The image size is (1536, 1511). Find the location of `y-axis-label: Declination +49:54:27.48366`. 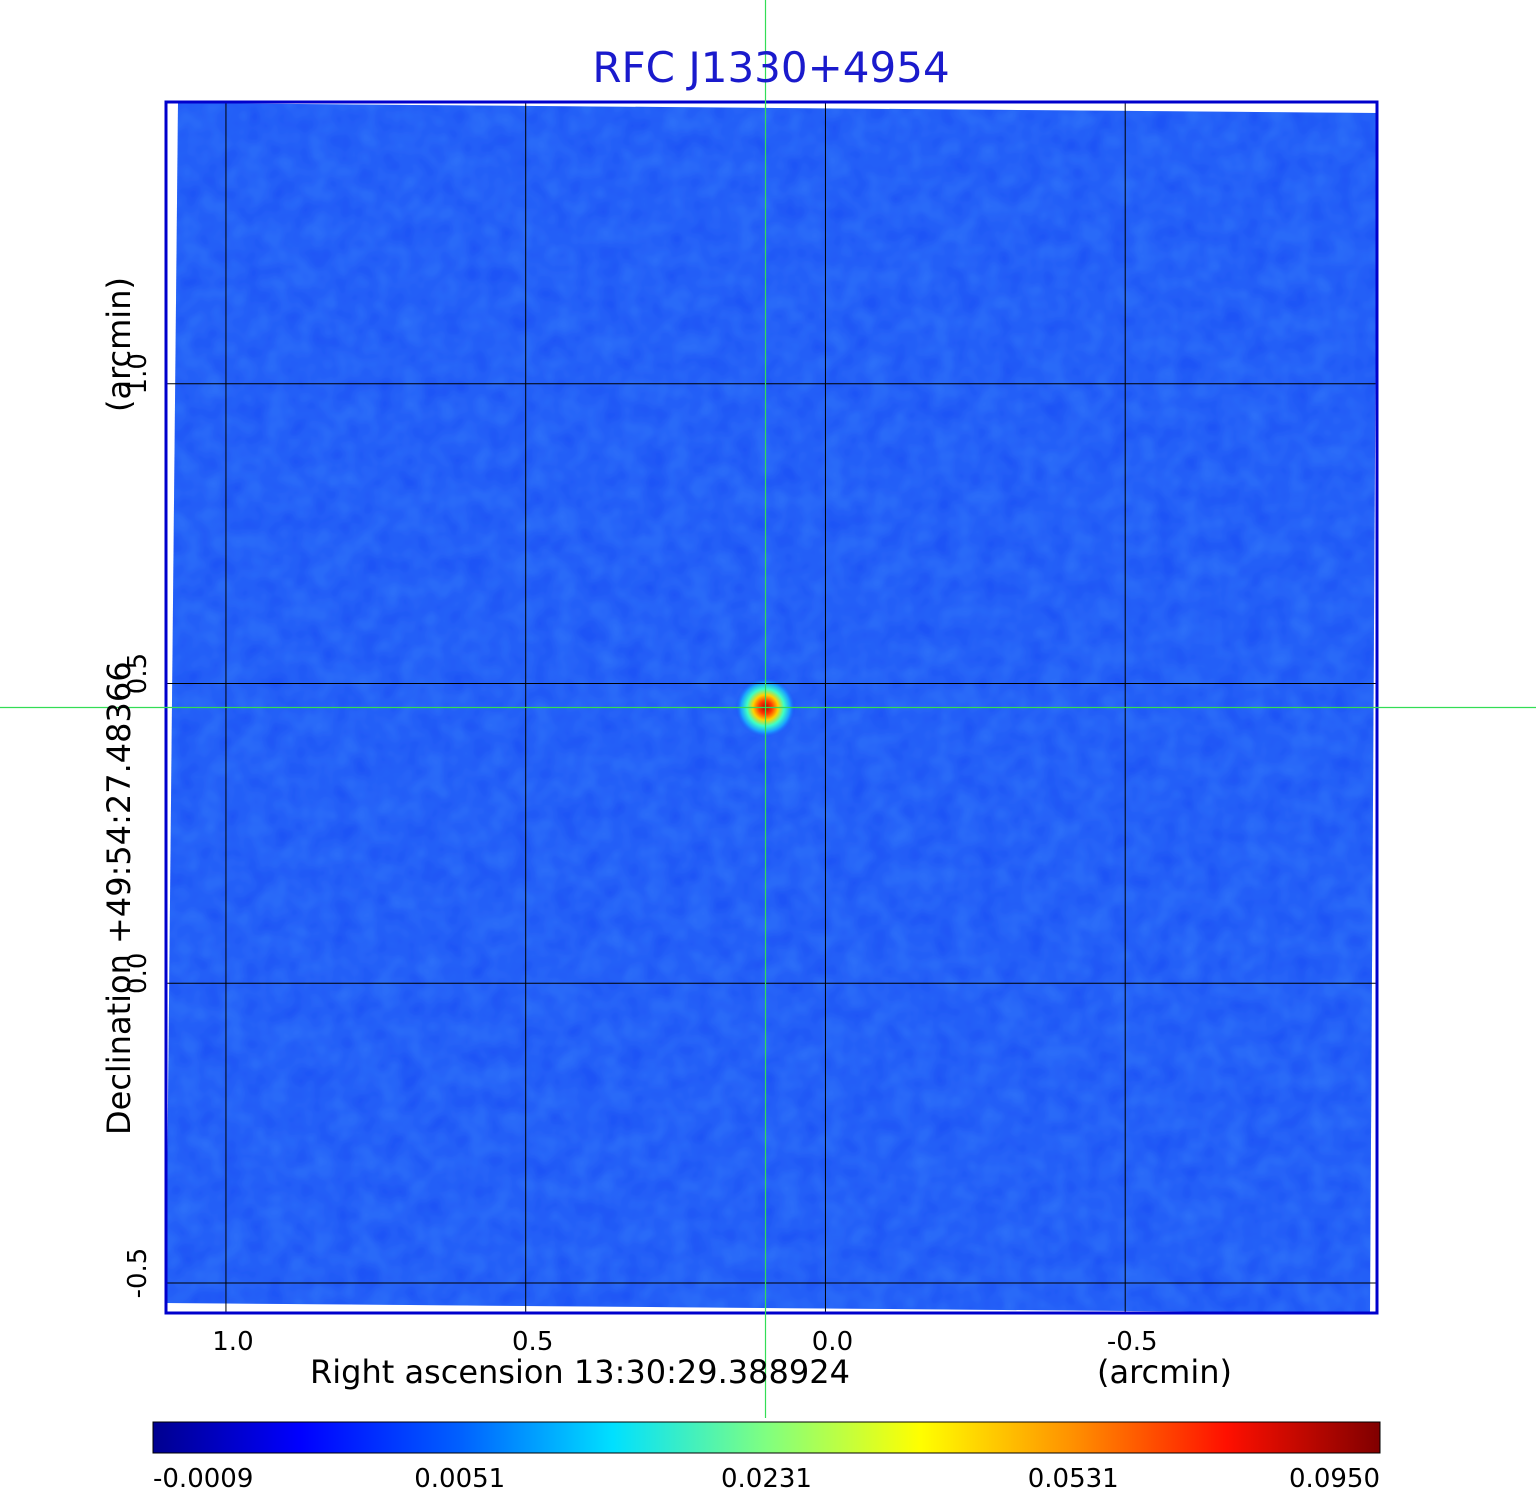

y-axis-label: Declination +49:54:27.48366 is located at coordinates (119, 898).